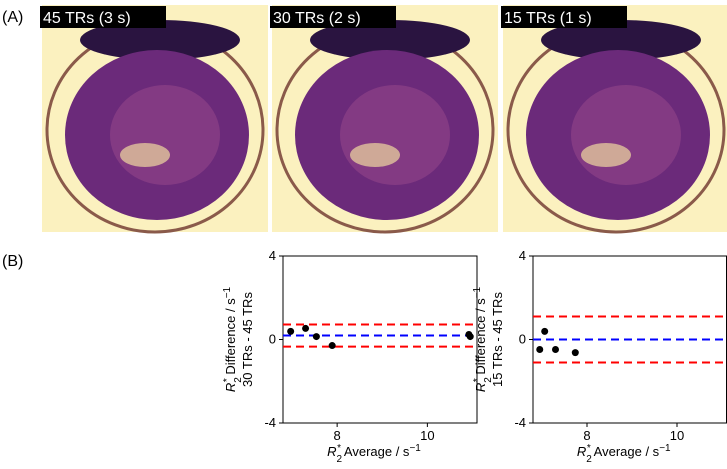  Describe the element at coordinates (317, 18) in the screenshot. I see `image-caption: 30 TRs (2 s)` at that location.